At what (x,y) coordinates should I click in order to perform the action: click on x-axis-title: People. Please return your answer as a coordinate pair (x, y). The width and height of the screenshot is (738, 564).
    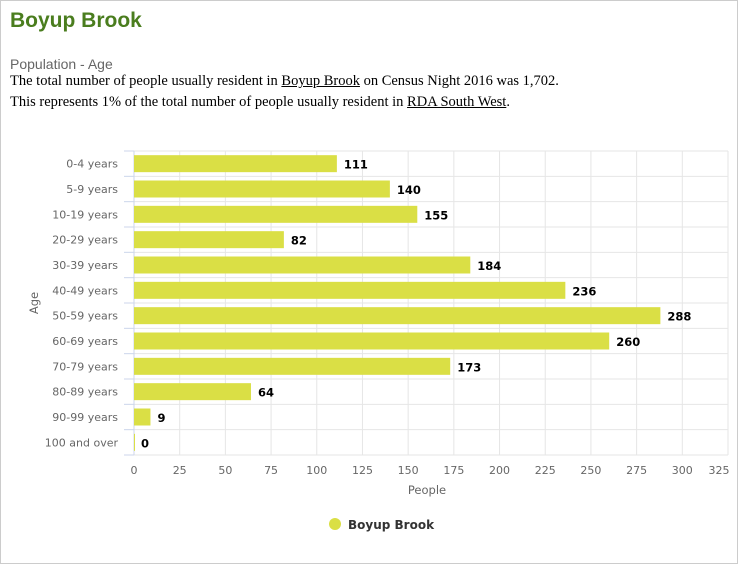
    Looking at the image, I should click on (427, 490).